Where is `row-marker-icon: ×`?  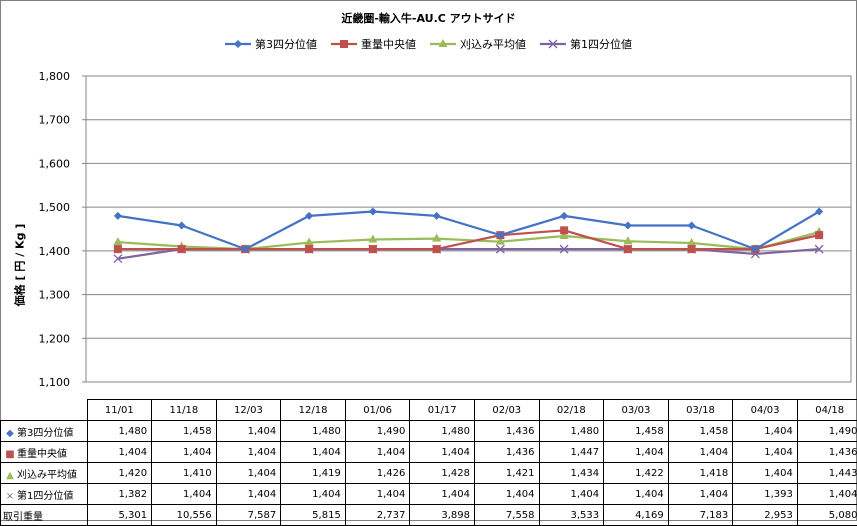
row-marker-icon: × is located at coordinates (10, 496).